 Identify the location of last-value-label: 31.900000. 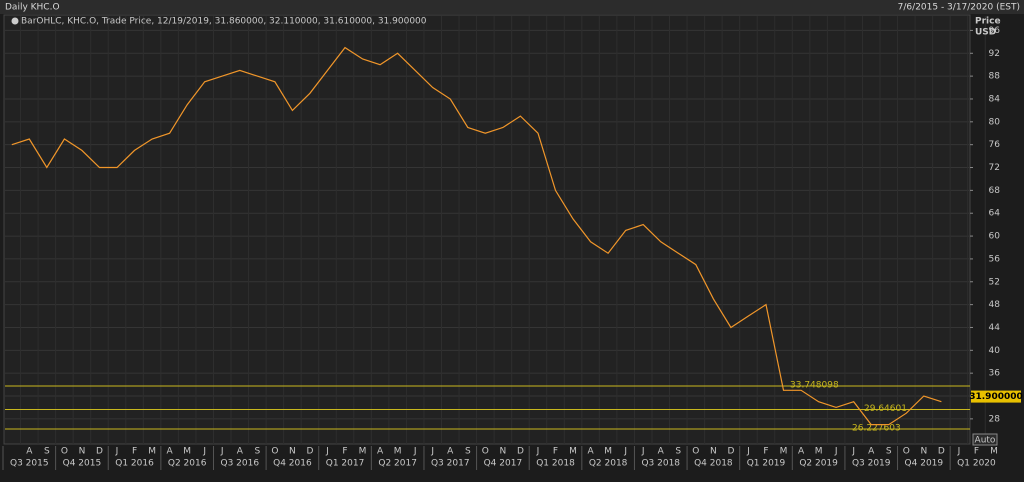
(996, 397).